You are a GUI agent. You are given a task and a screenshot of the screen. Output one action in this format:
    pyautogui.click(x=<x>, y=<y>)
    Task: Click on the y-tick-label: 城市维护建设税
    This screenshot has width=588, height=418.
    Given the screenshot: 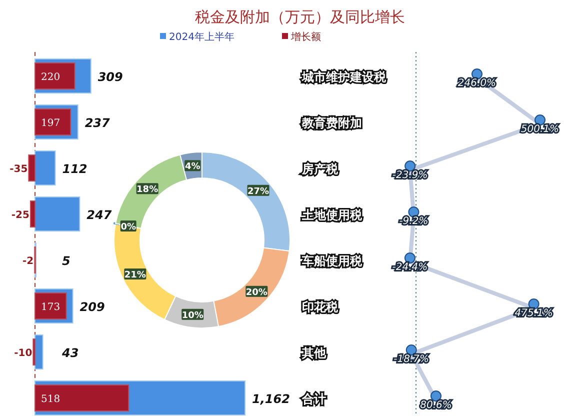 What is the action you would take?
    pyautogui.click(x=344, y=77)
    